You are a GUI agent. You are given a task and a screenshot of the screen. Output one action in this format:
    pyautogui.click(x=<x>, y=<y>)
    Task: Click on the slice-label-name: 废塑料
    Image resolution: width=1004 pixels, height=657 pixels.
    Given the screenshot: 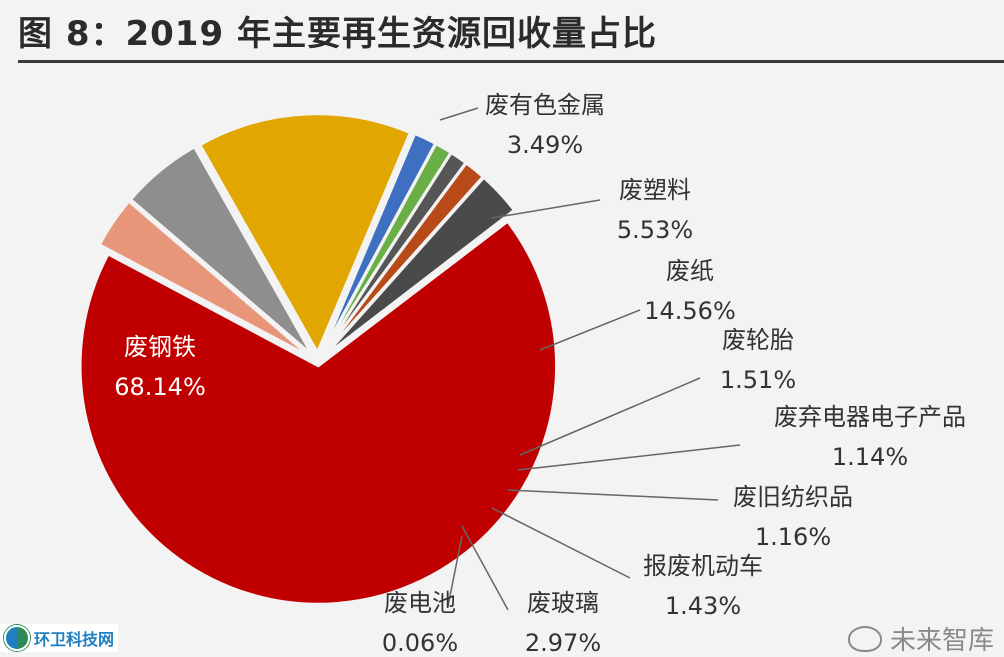 What is the action you would take?
    pyautogui.click(x=655, y=190)
    